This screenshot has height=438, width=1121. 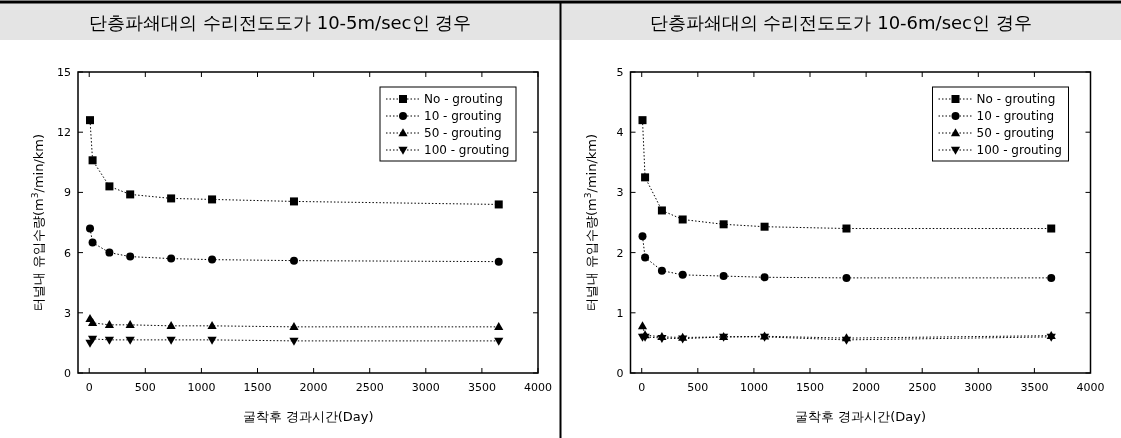 What do you see at coordinates (620, 253) in the screenshot?
I see `y-tick-label: 2` at bounding box center [620, 253].